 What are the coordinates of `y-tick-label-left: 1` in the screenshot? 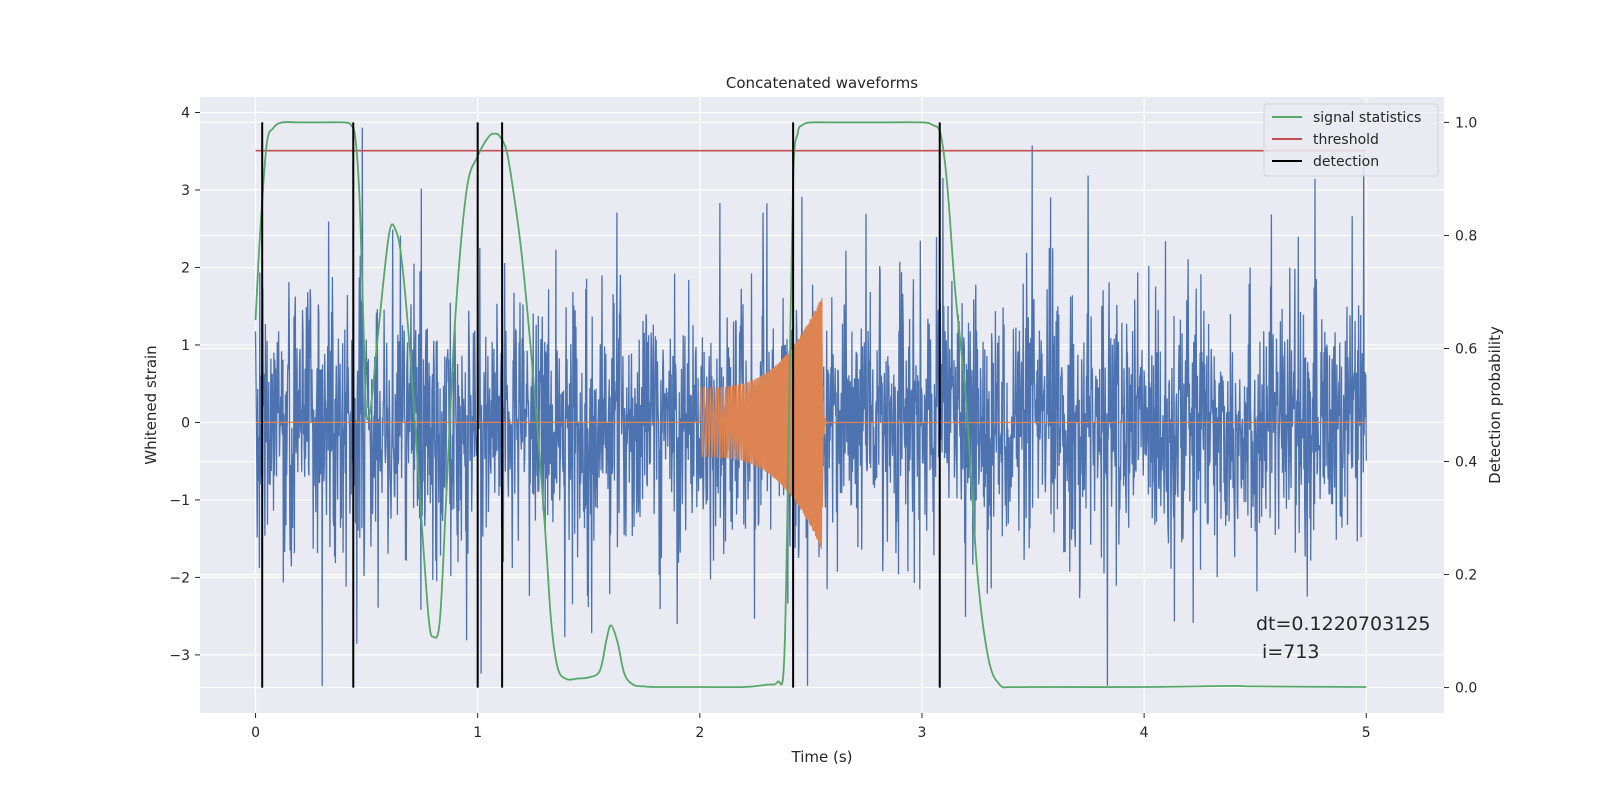 It's located at (185, 346).